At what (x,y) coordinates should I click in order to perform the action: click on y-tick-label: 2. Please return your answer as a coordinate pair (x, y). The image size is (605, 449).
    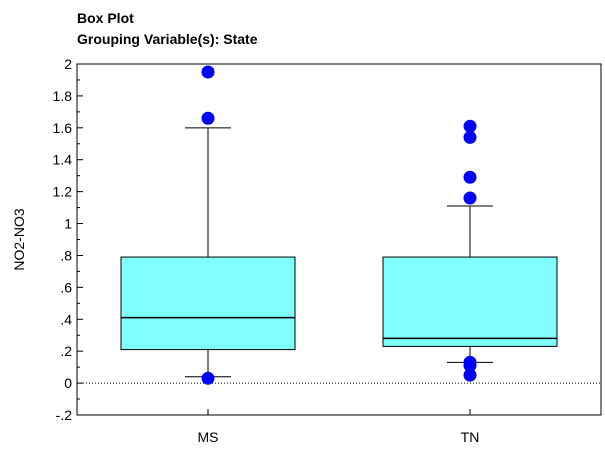
    Looking at the image, I should click on (68, 64).